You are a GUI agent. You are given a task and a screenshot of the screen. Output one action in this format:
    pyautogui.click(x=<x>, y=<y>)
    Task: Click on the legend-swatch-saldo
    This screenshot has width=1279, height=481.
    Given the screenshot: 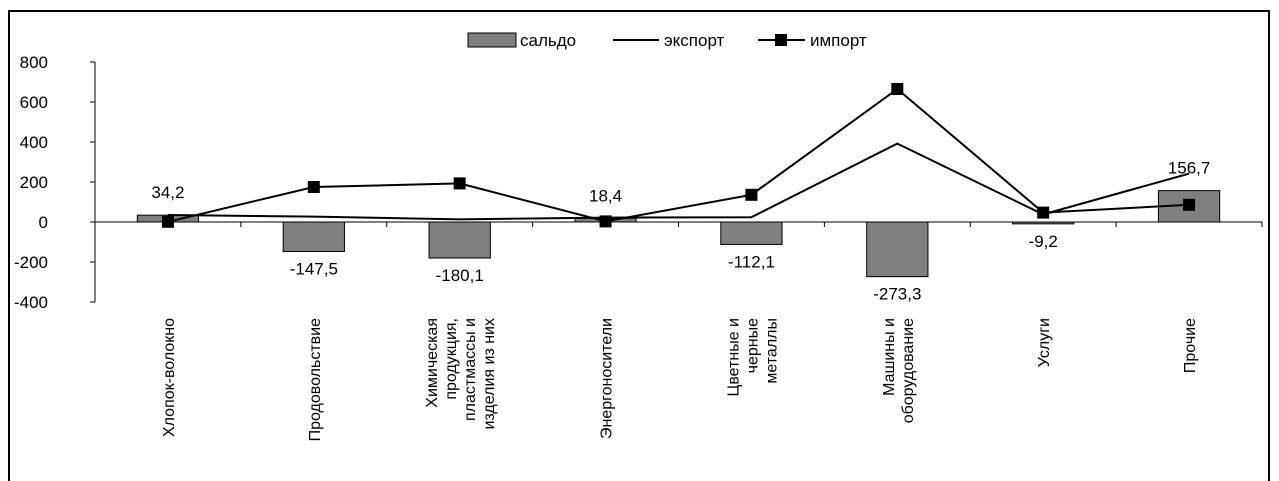 What is the action you would take?
    pyautogui.click(x=492, y=40)
    